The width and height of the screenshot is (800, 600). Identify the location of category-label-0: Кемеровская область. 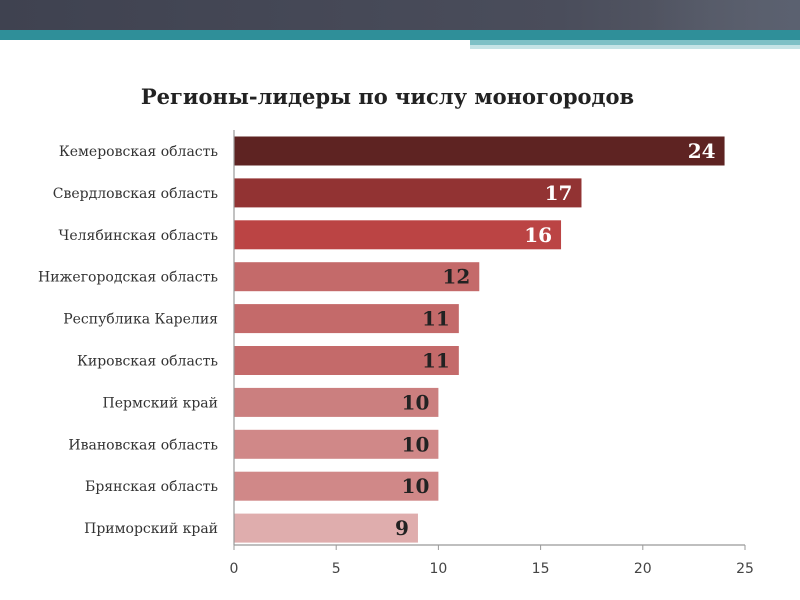
(138, 152).